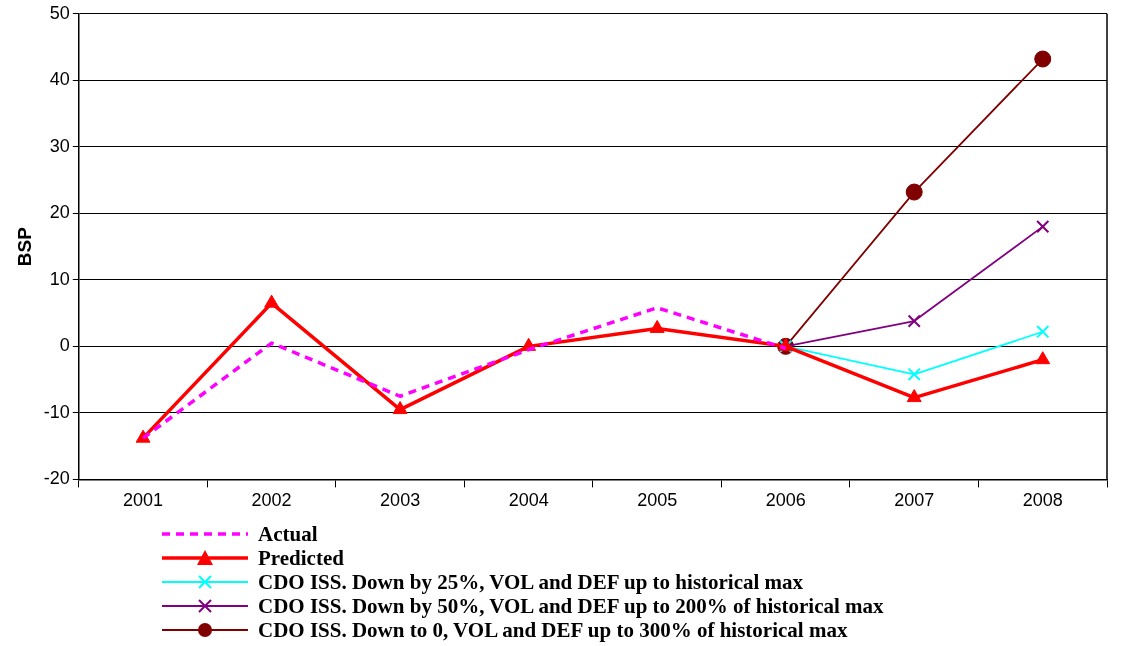 This screenshot has width=1127, height=646. I want to click on y-tick-label: 30, so click(59, 145).